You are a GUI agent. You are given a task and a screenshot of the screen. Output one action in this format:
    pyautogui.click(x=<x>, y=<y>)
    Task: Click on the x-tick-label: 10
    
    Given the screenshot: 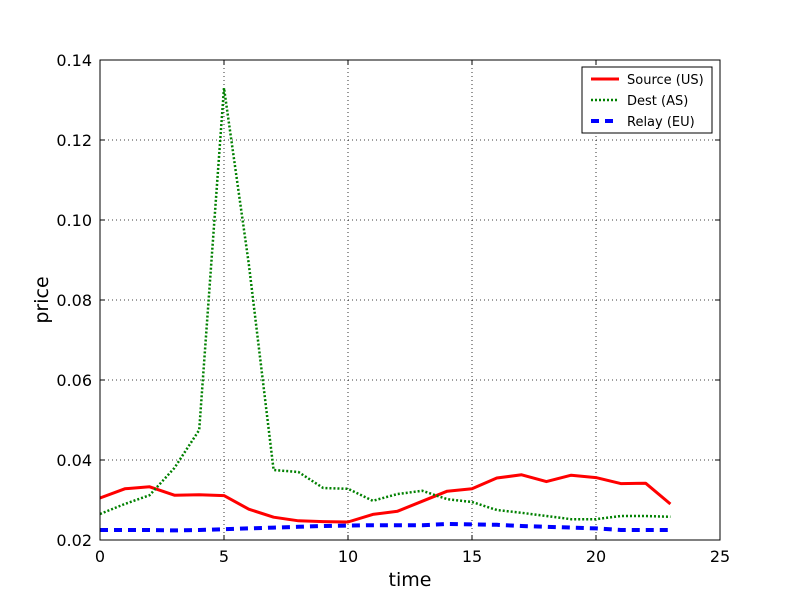 What is the action you would take?
    pyautogui.click(x=348, y=556)
    